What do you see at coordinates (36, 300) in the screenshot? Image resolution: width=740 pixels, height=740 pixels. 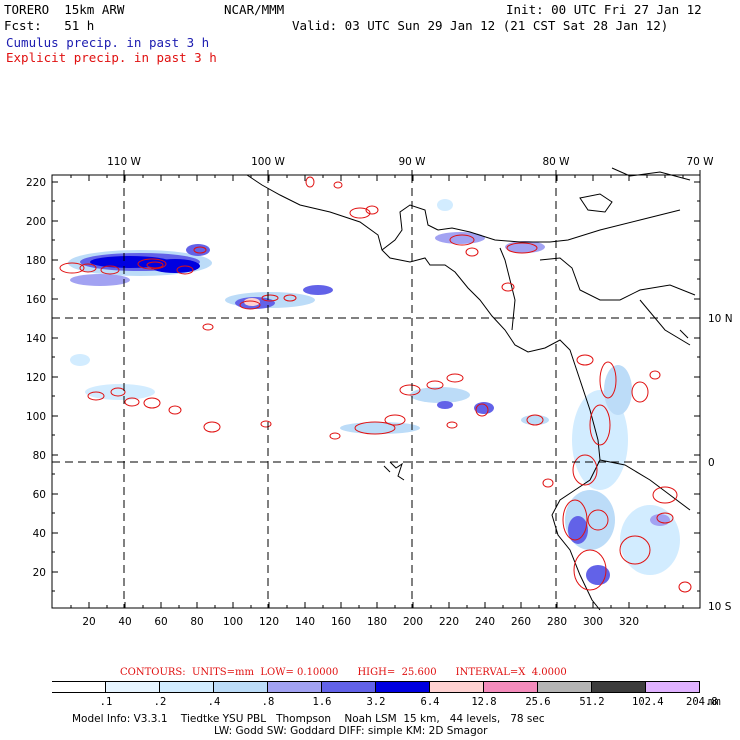 I see `y-tick-label: 160` at bounding box center [36, 300].